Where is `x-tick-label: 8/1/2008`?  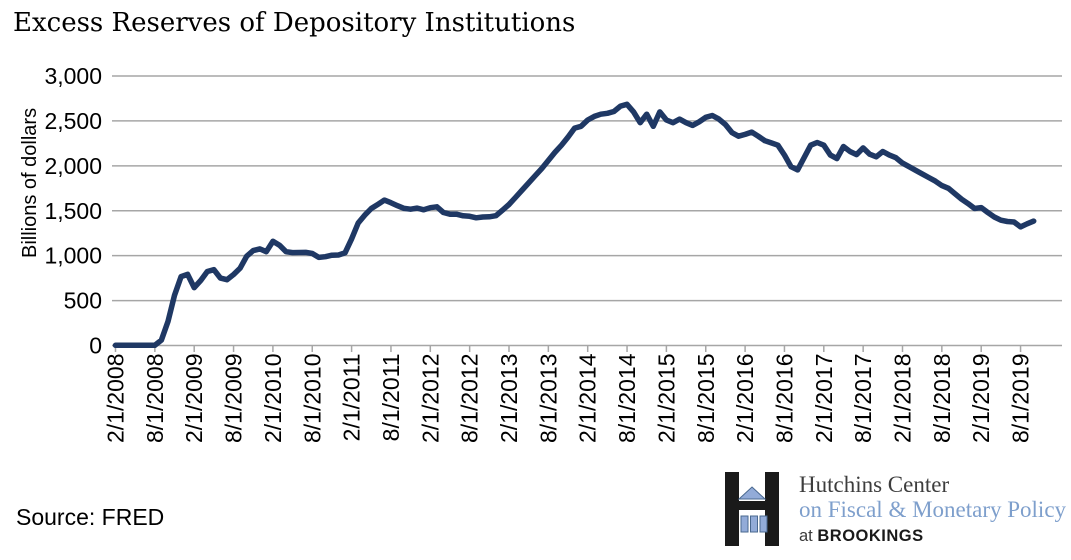 x-tick-label: 8/1/2008 is located at coordinates (155, 399).